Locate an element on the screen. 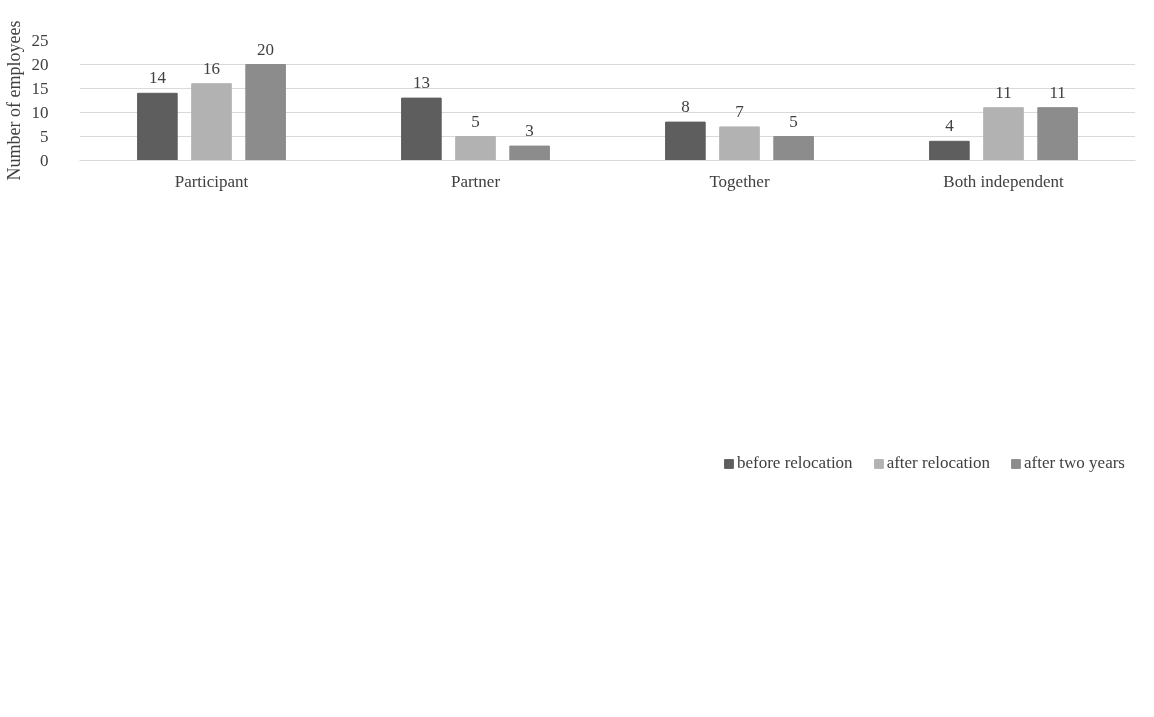  legend-label: after relocation is located at coordinates (938, 463).